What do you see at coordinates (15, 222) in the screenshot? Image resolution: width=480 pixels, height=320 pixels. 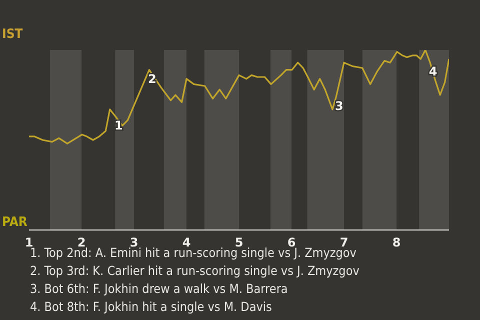 I see `text: PAR` at bounding box center [15, 222].